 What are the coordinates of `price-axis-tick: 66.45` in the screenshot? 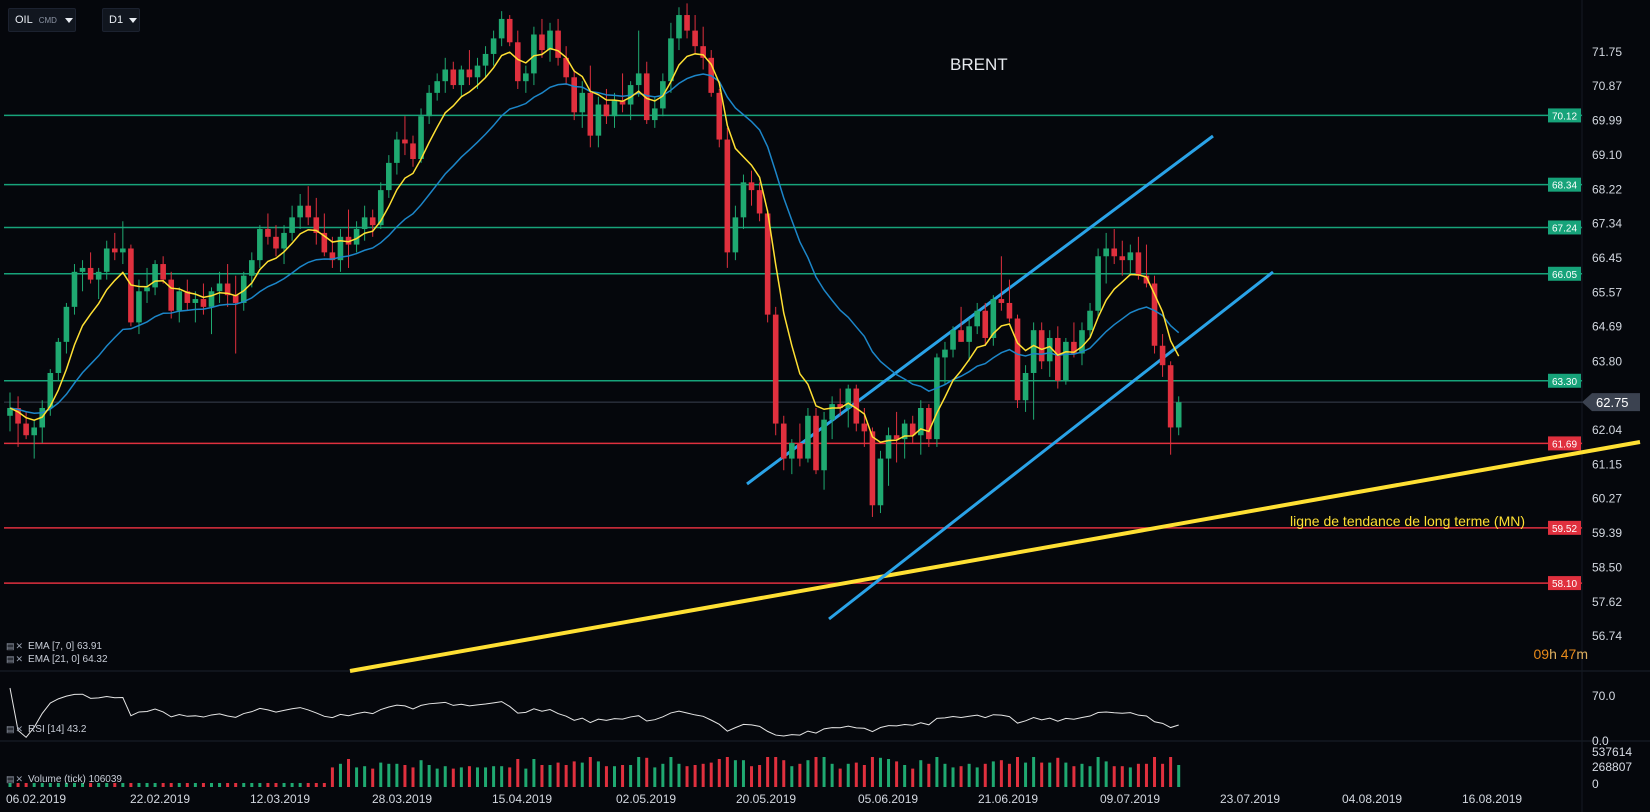 It's located at (1607, 258).